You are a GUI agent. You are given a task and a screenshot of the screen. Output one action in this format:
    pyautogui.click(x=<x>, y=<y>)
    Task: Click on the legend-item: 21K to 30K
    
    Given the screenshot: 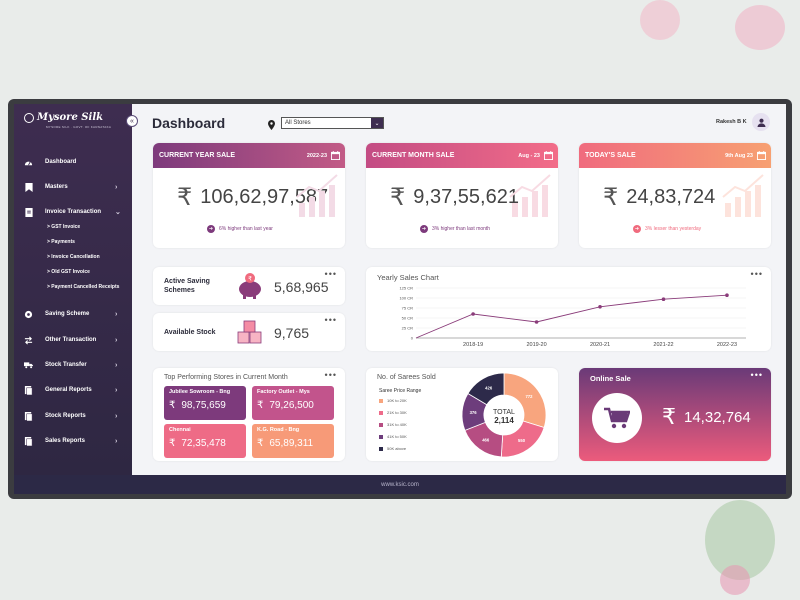 What is the action you would take?
    pyautogui.click(x=393, y=412)
    